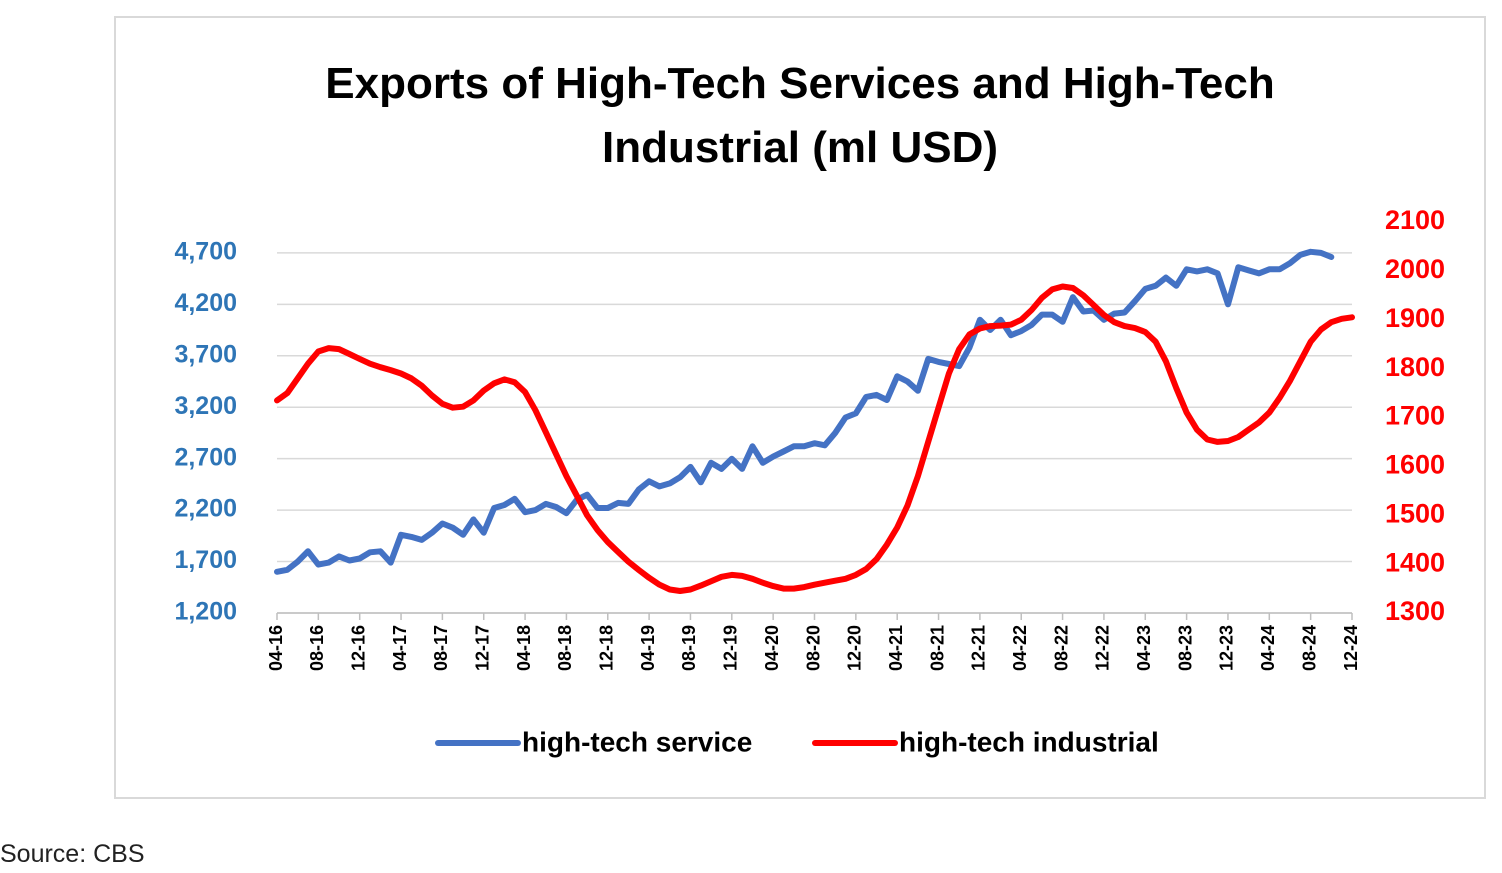 Image resolution: width=1502 pixels, height=873 pixels. What do you see at coordinates (1103, 648) in the screenshot?
I see `x-tick-label: 12-22` at bounding box center [1103, 648].